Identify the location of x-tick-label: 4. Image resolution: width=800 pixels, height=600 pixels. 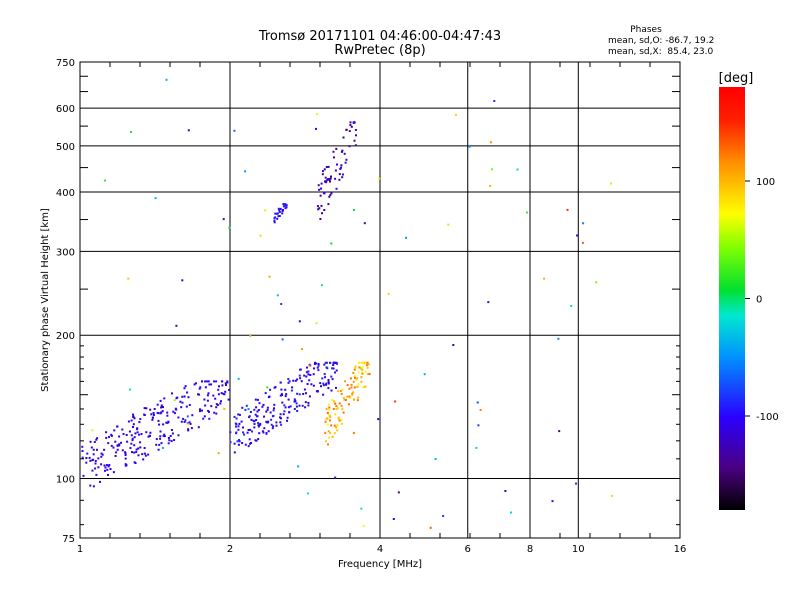
(380, 549).